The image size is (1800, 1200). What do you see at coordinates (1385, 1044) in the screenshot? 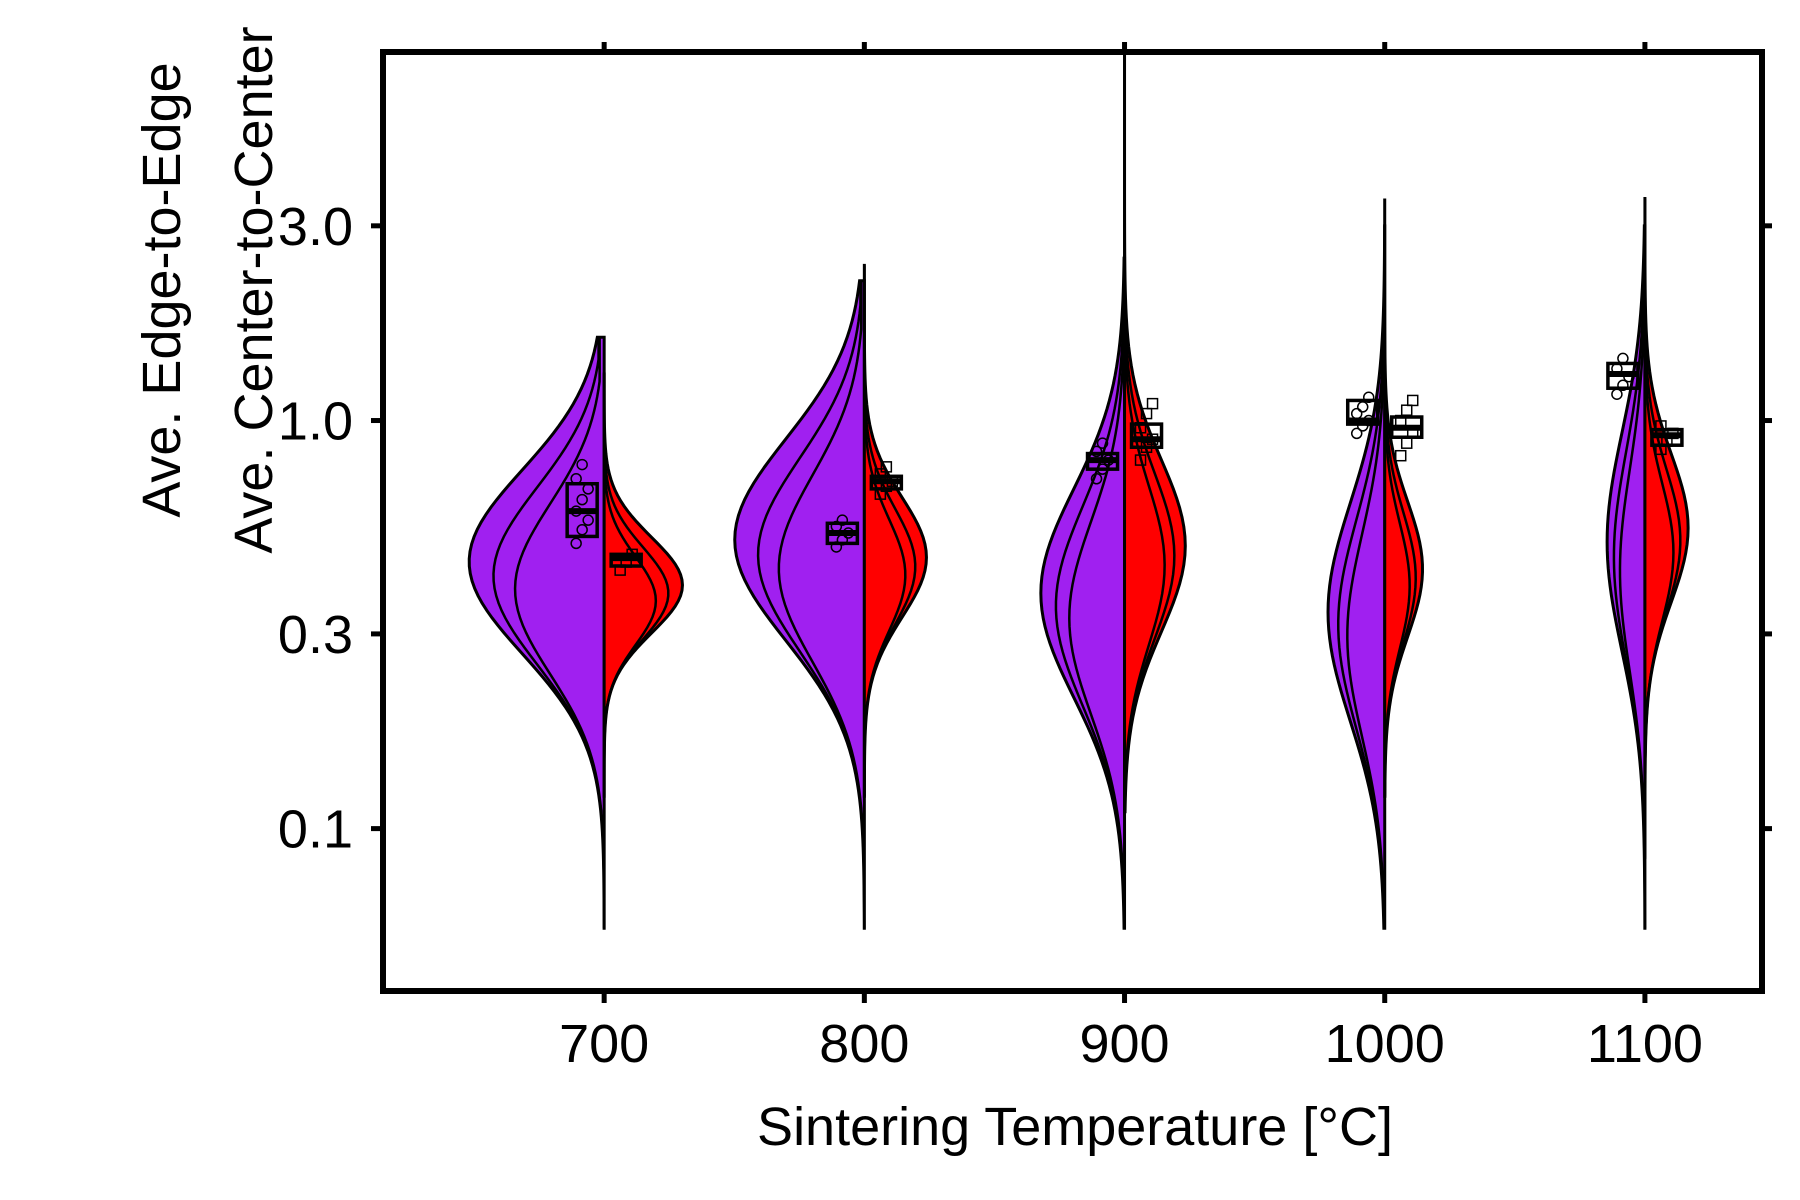
I see `x-tick-label-1000: 1000` at bounding box center [1385, 1044].